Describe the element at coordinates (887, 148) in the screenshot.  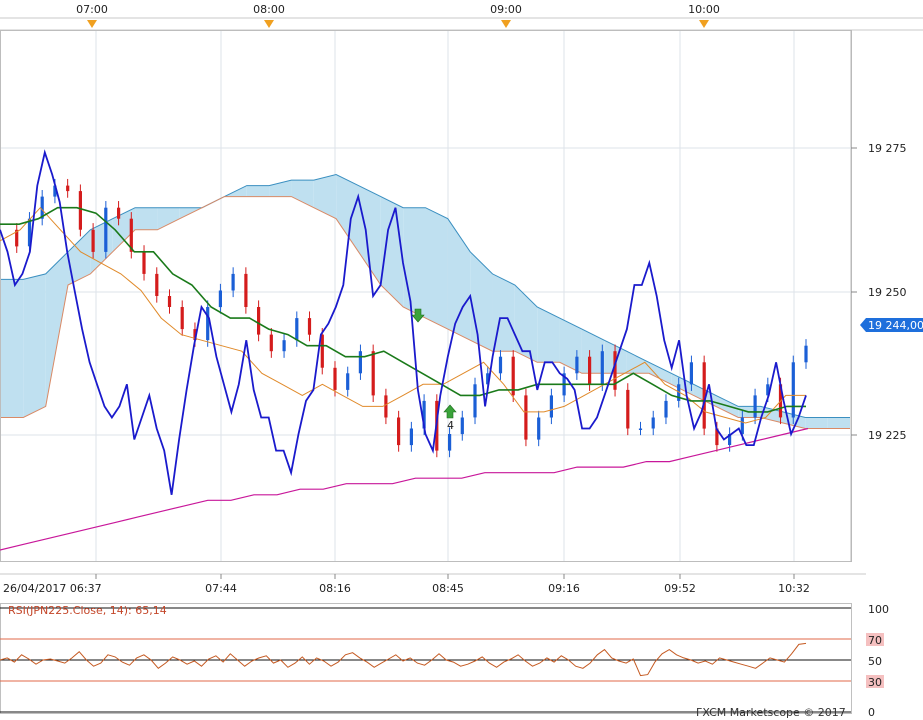
I see `y-tick-label: 19 275` at that location.